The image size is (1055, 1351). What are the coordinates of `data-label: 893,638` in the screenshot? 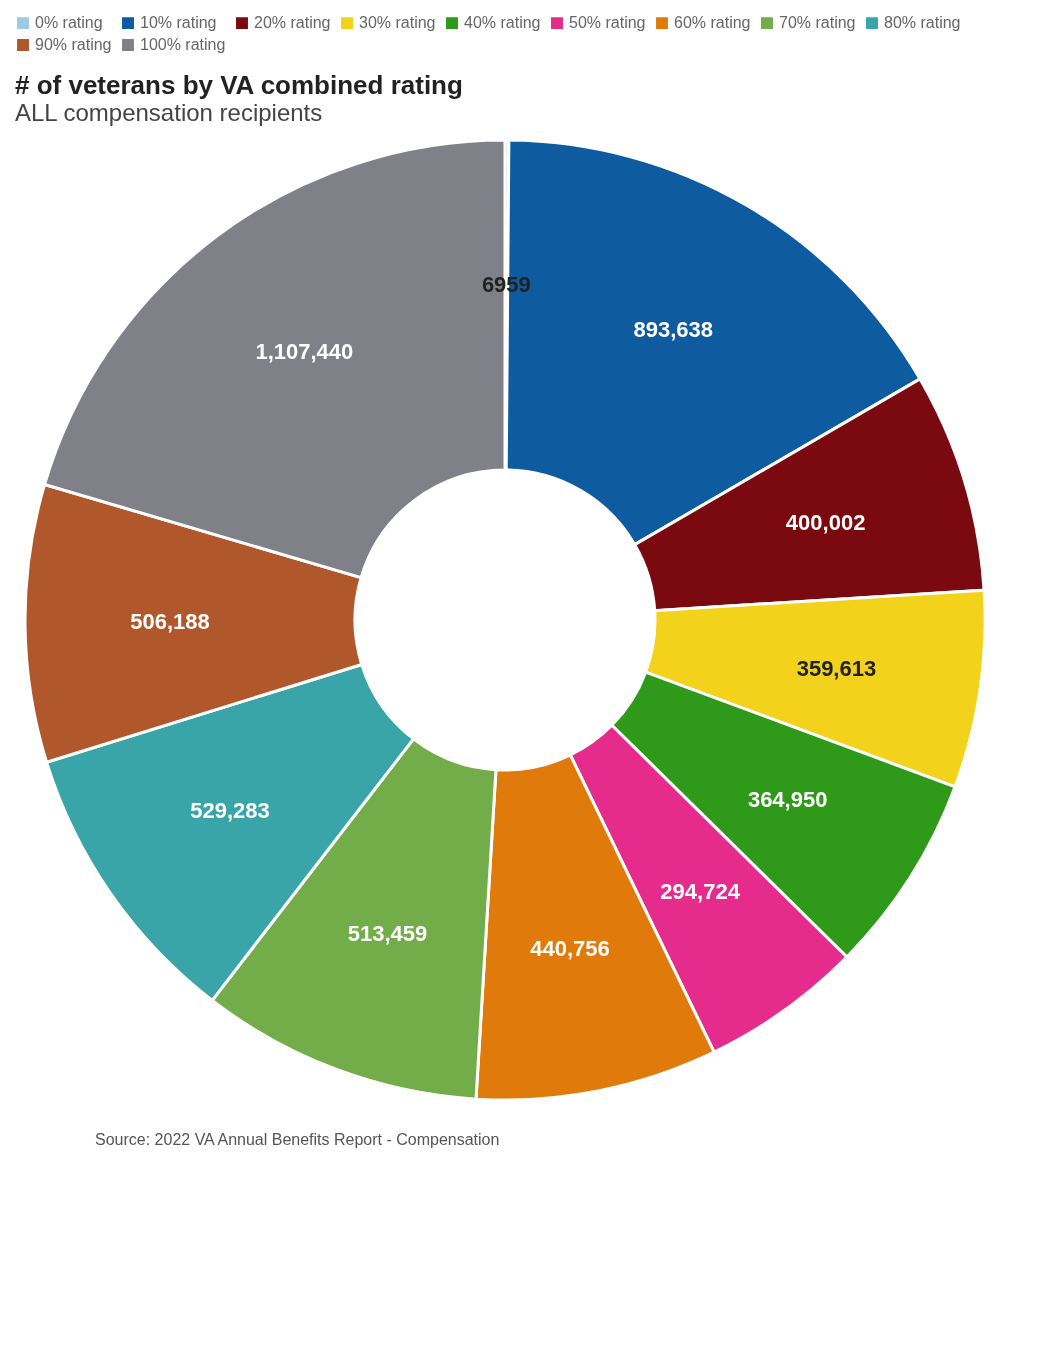 It's located at (673, 330).